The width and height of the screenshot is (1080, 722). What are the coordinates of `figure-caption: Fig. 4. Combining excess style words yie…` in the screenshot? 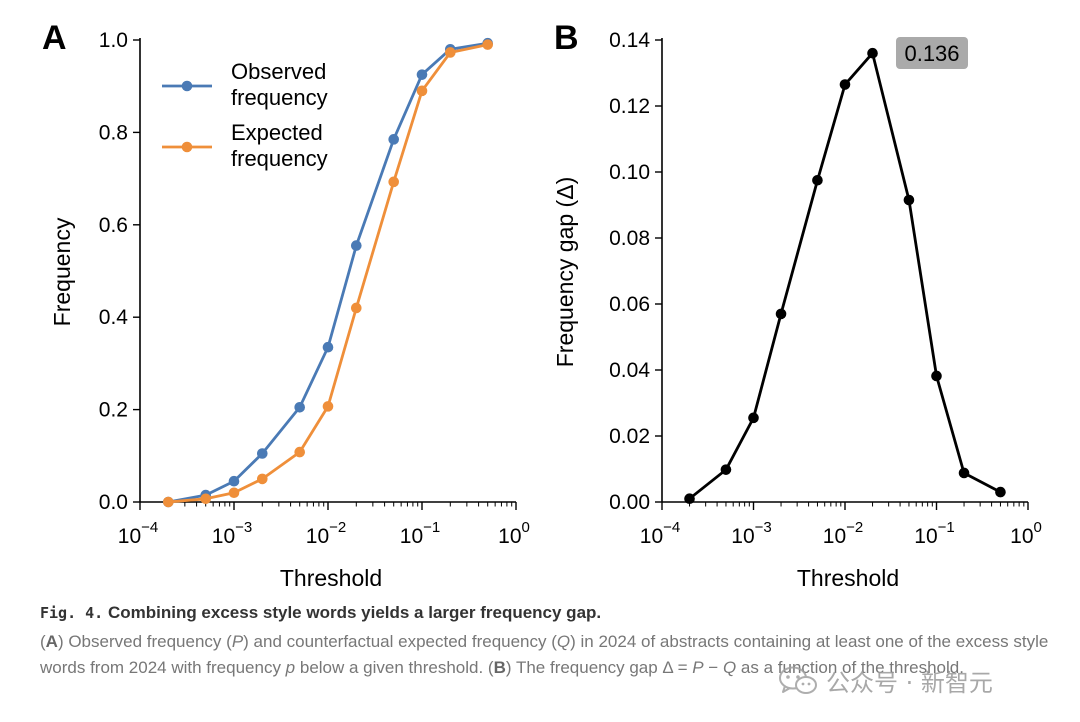 It's located at (545, 642).